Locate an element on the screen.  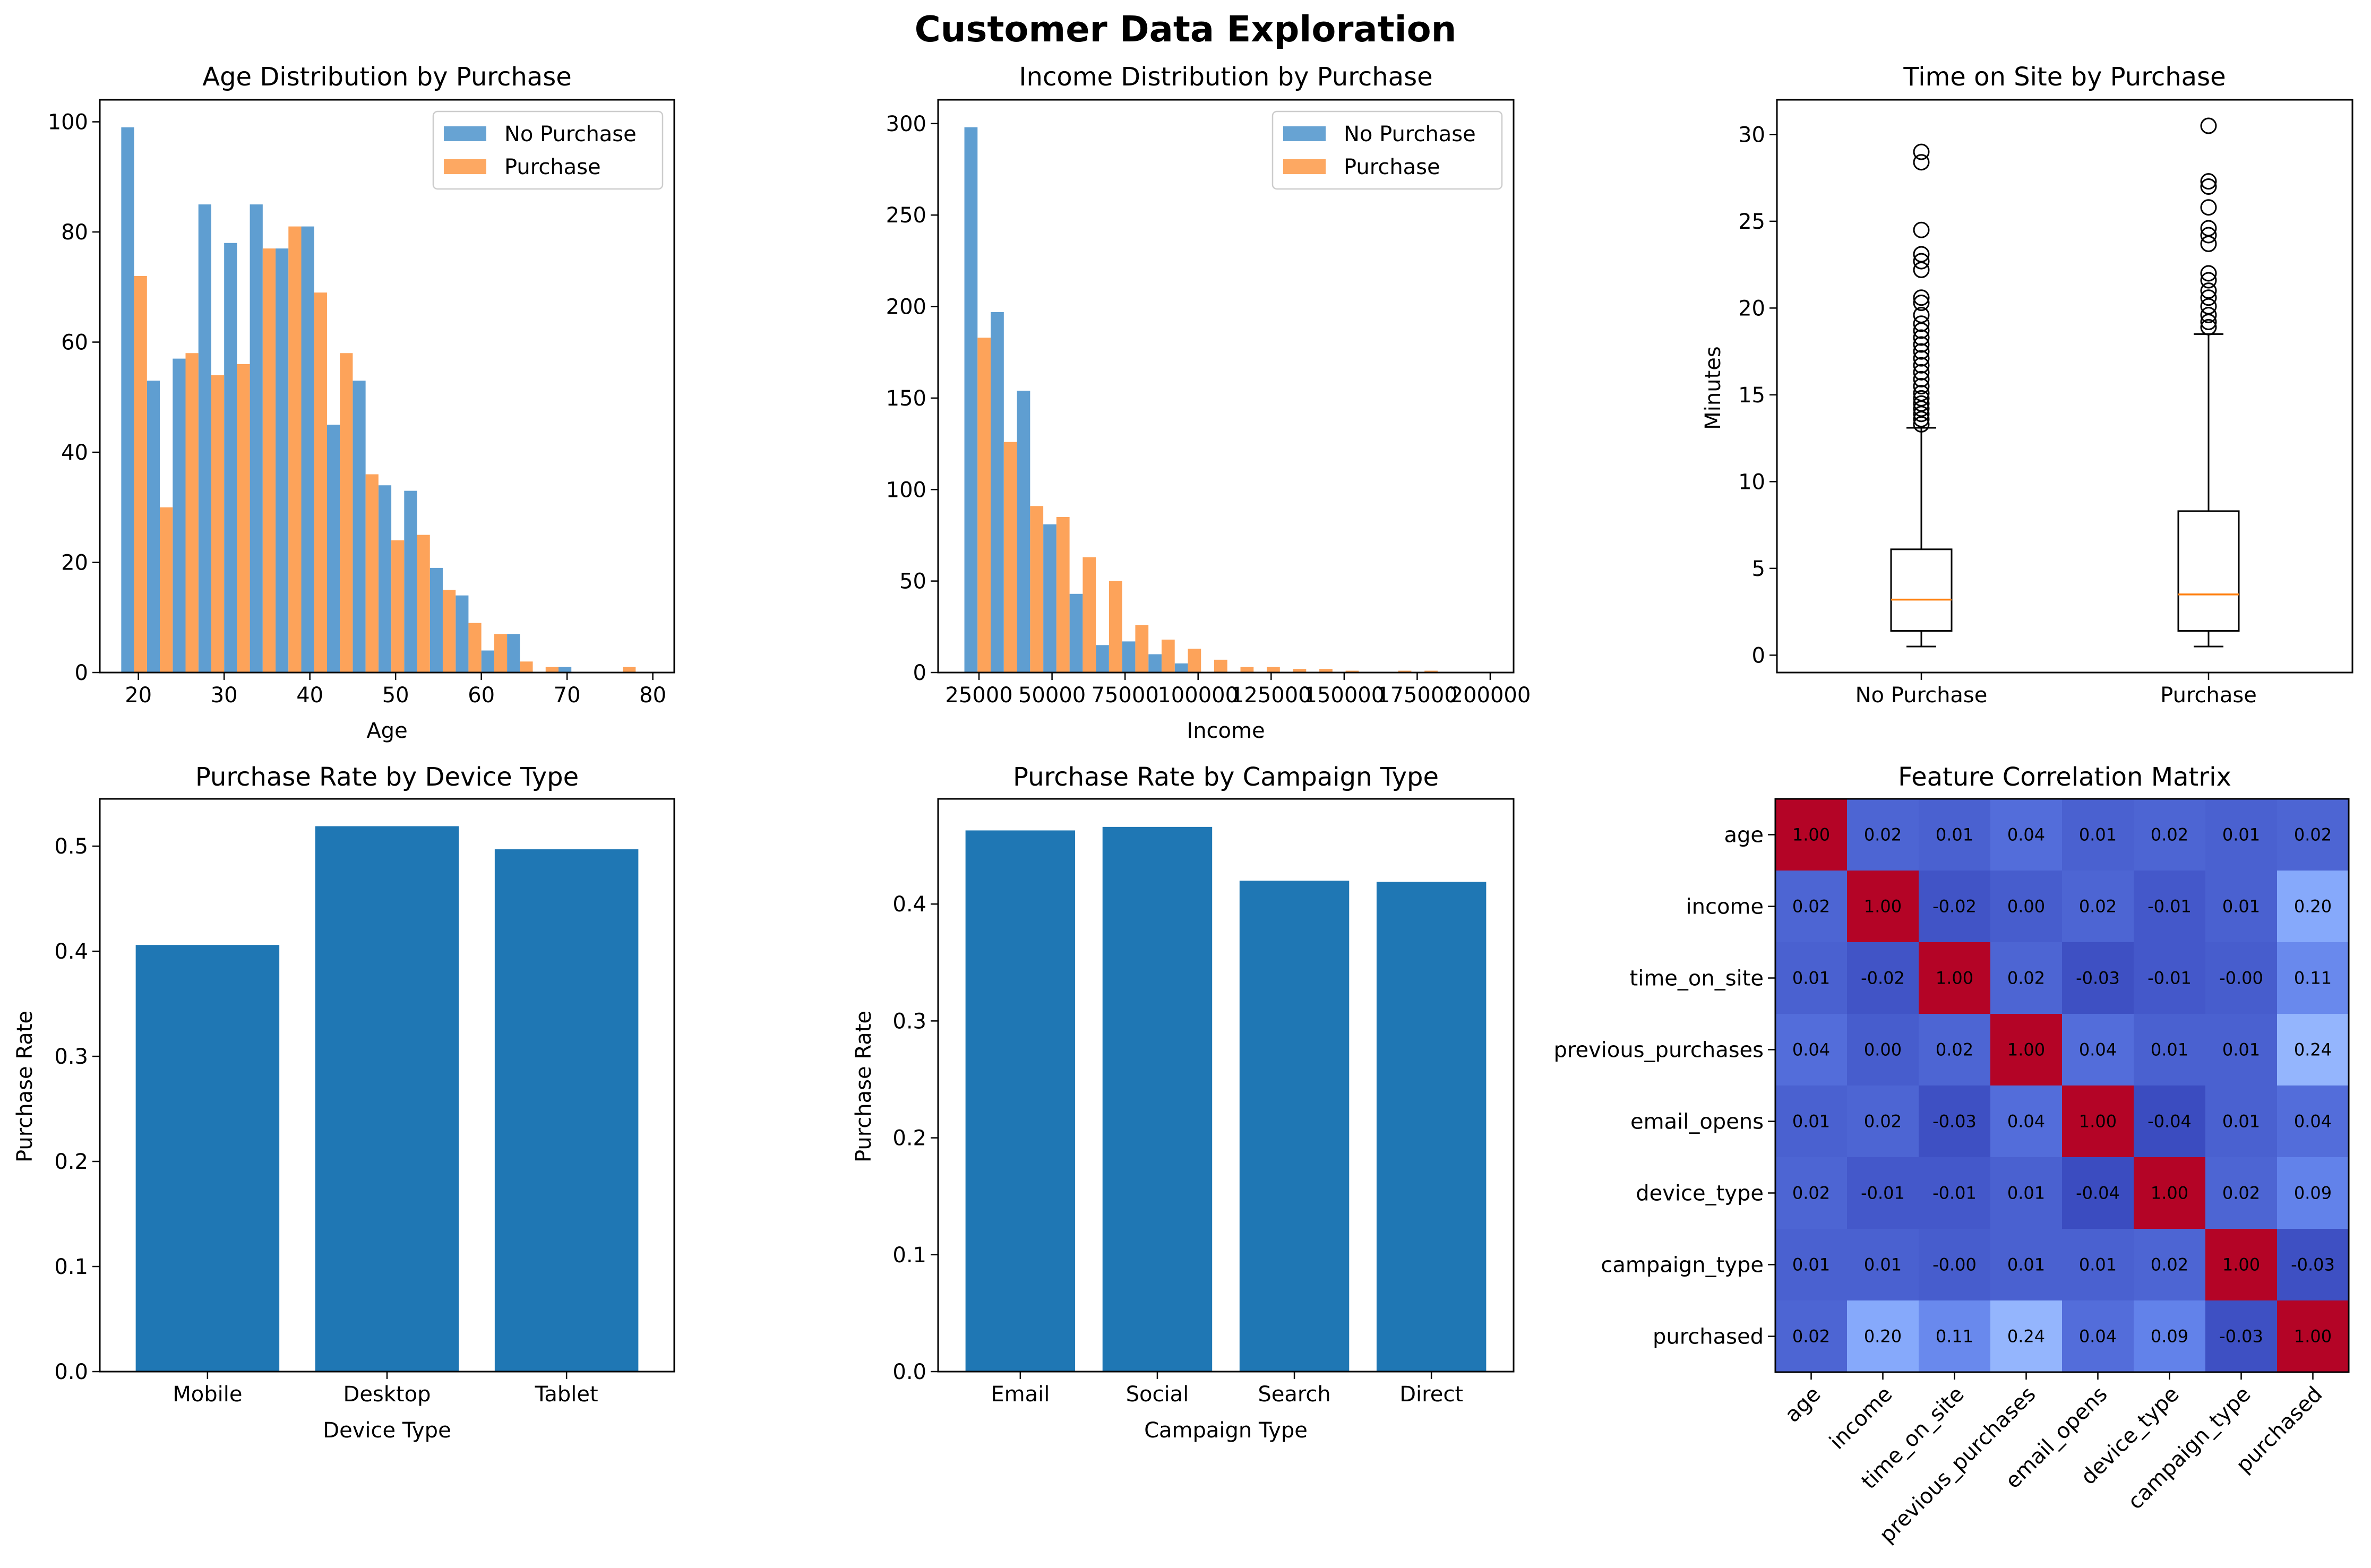
campaign-type-xtick-label: Email is located at coordinates (1020, 1394).